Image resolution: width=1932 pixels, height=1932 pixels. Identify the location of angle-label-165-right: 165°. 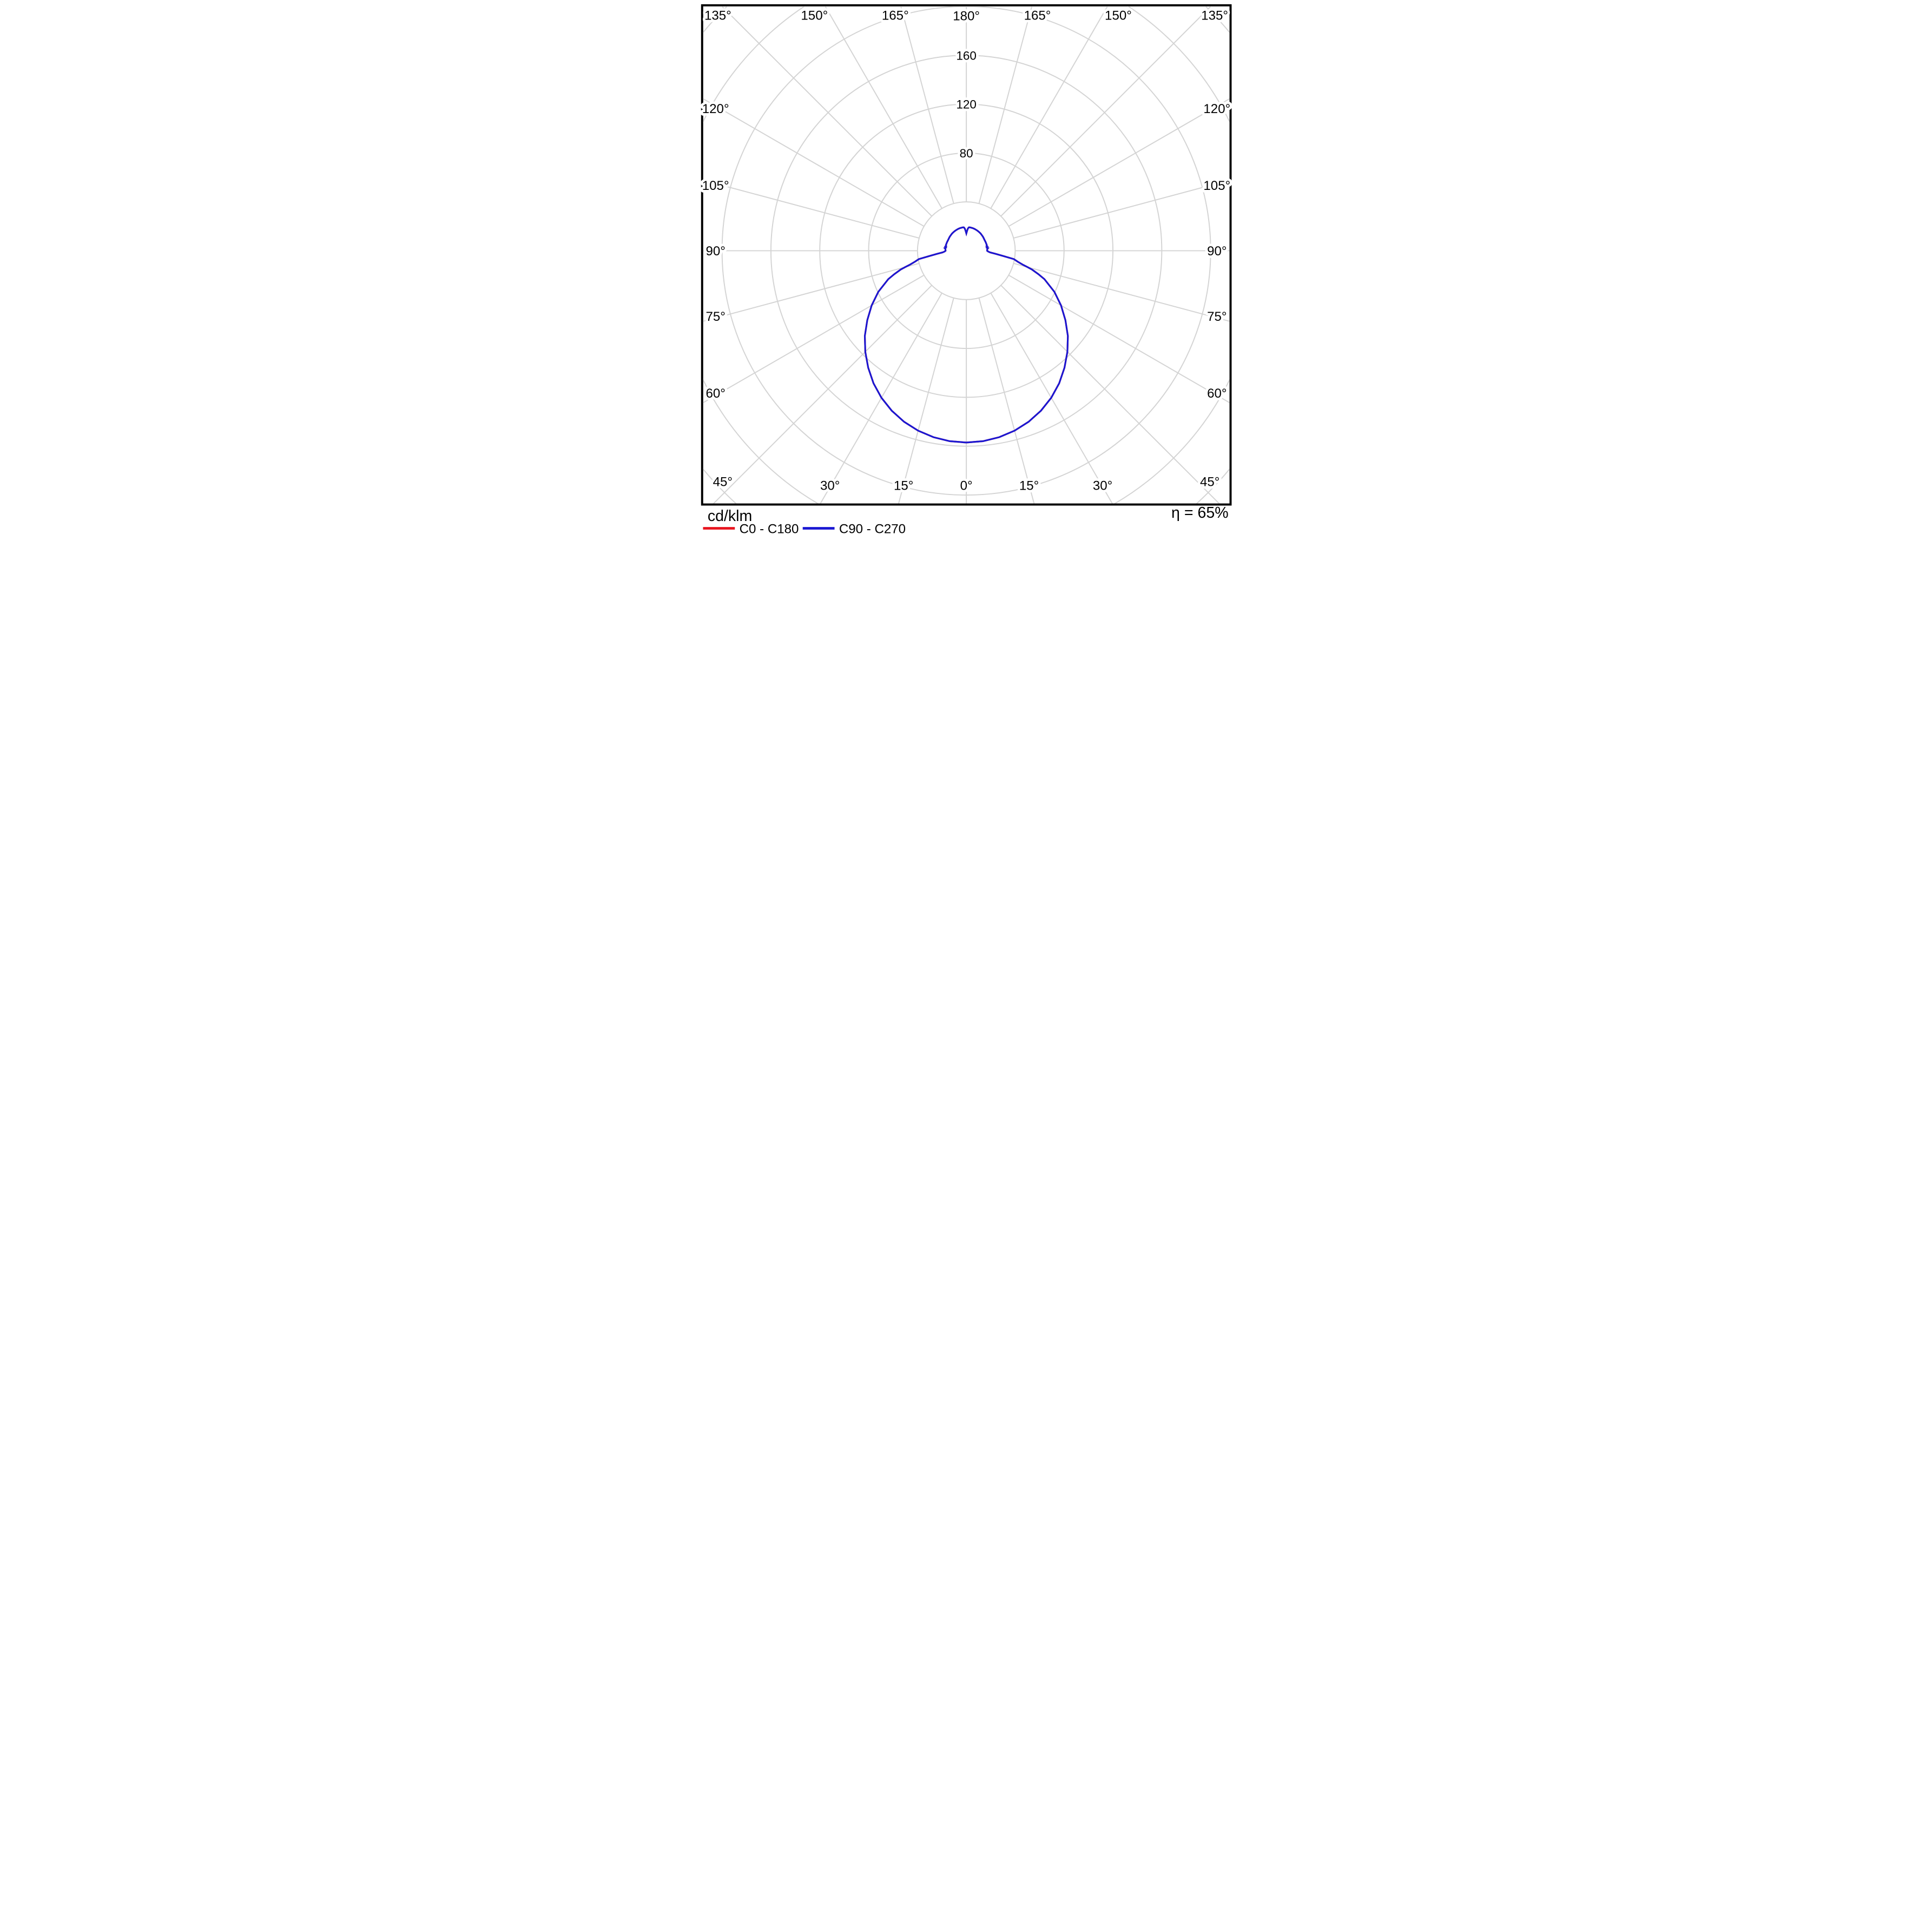
(1037, 16).